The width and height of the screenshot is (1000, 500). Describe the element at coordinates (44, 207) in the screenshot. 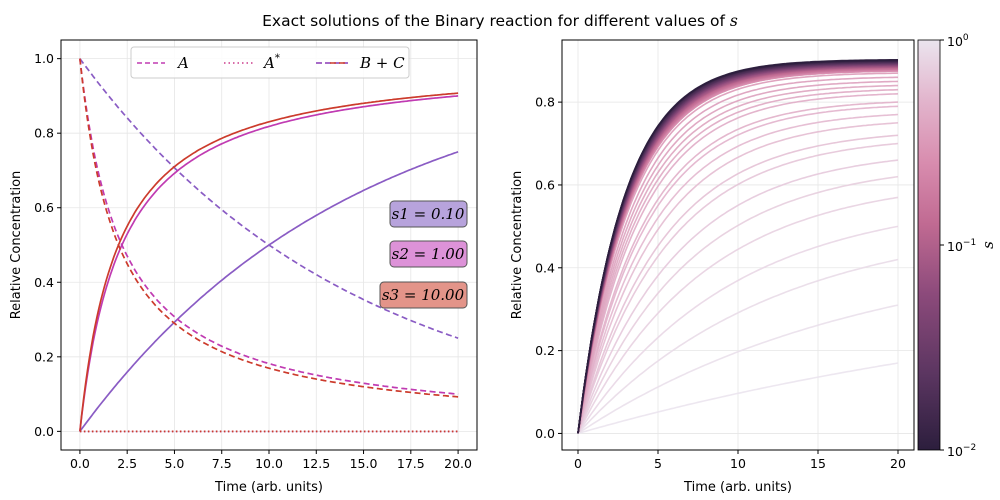

I see `left-y-tick-label: 0.6` at that location.